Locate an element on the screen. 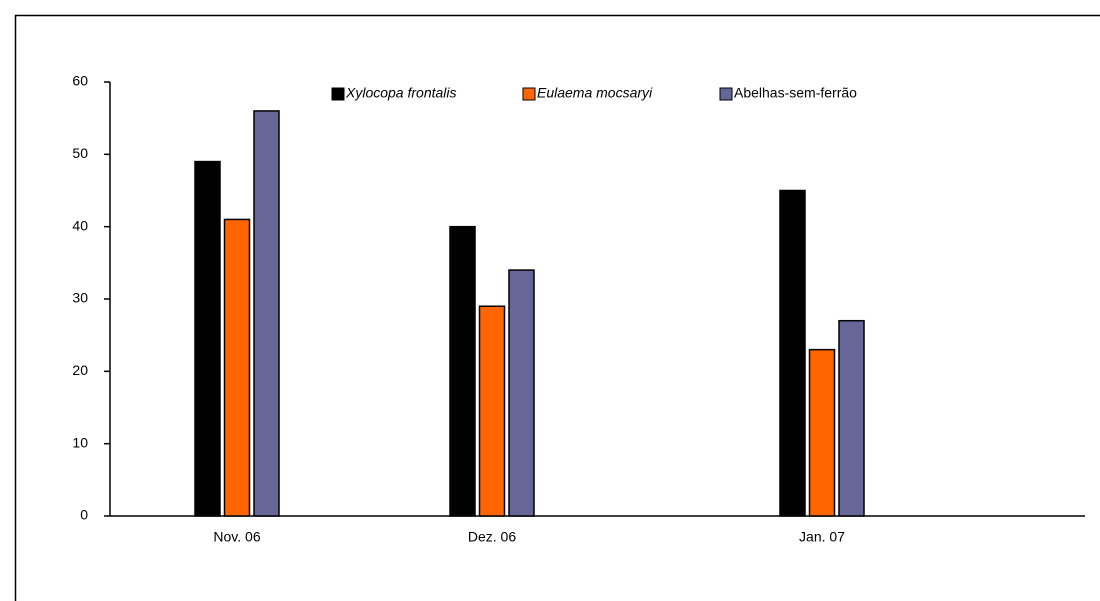 The image size is (1100, 601). y-tick-label: 10 is located at coordinates (80, 442).